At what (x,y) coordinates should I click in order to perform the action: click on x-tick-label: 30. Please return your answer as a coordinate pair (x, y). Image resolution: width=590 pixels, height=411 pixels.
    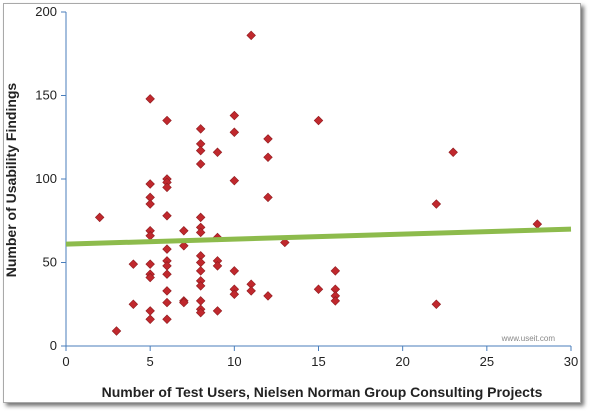
    Looking at the image, I should click on (571, 361).